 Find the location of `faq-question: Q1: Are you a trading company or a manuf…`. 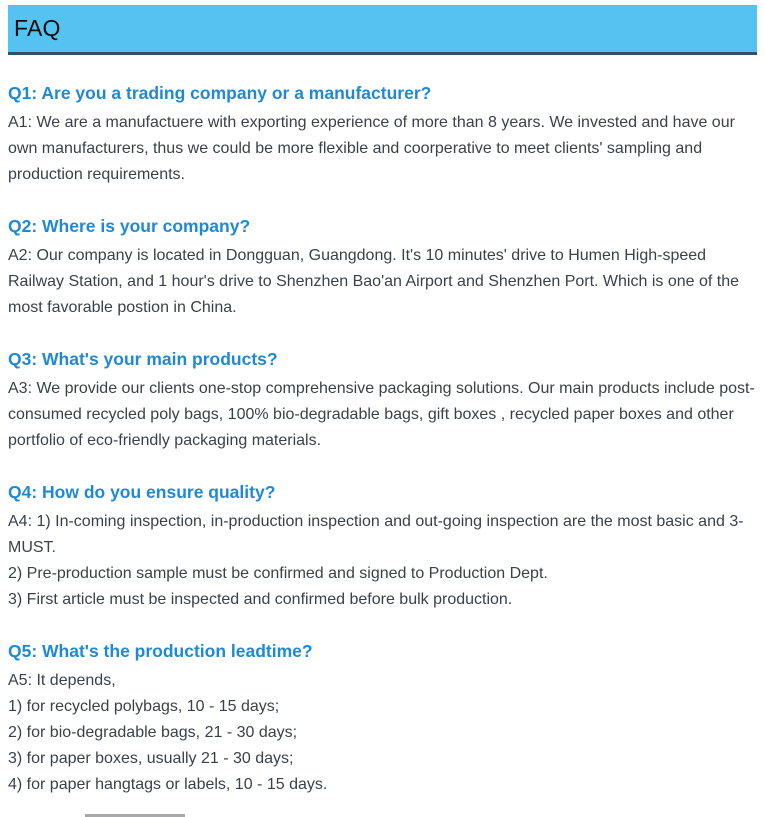

faq-question: Q1: Are you a trading company or a manuf… is located at coordinates (220, 93).